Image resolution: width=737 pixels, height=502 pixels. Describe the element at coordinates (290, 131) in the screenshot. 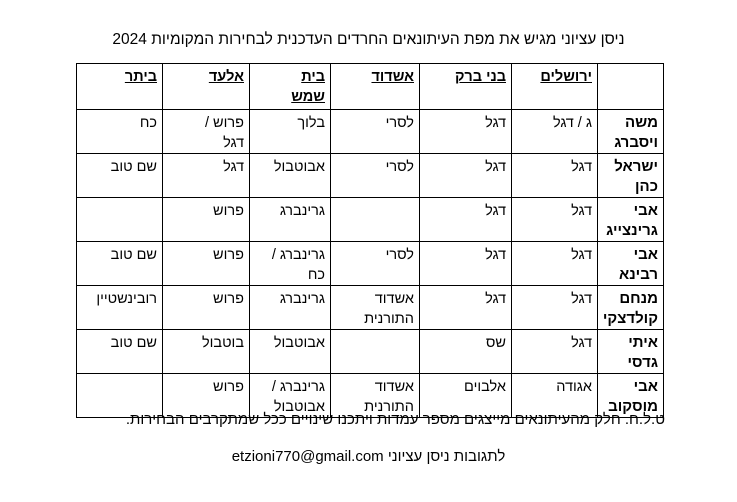

I see `table-cell: בלוך` at that location.